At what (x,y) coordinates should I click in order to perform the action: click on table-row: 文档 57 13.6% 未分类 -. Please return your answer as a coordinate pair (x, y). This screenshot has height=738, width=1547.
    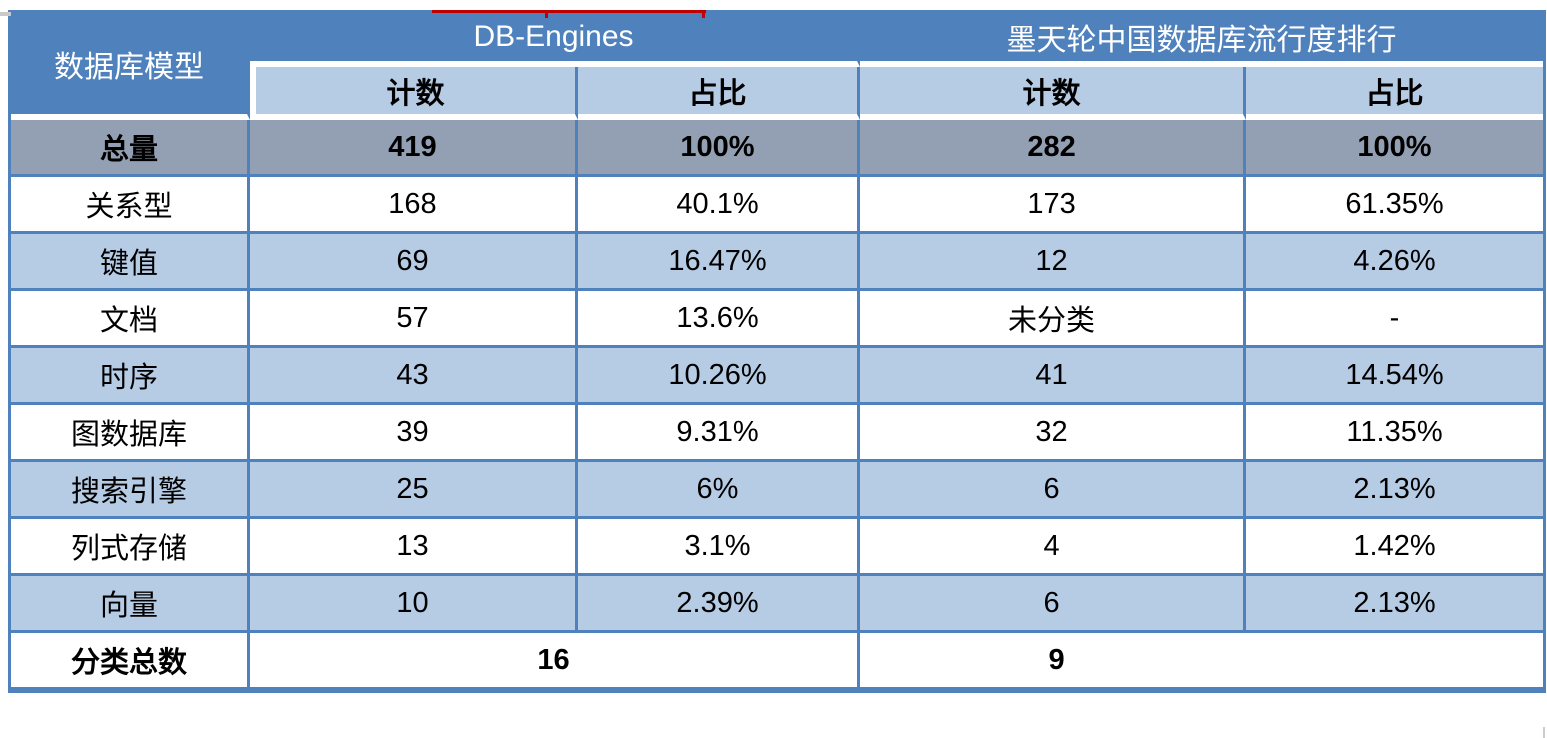
    Looking at the image, I should click on (777, 319).